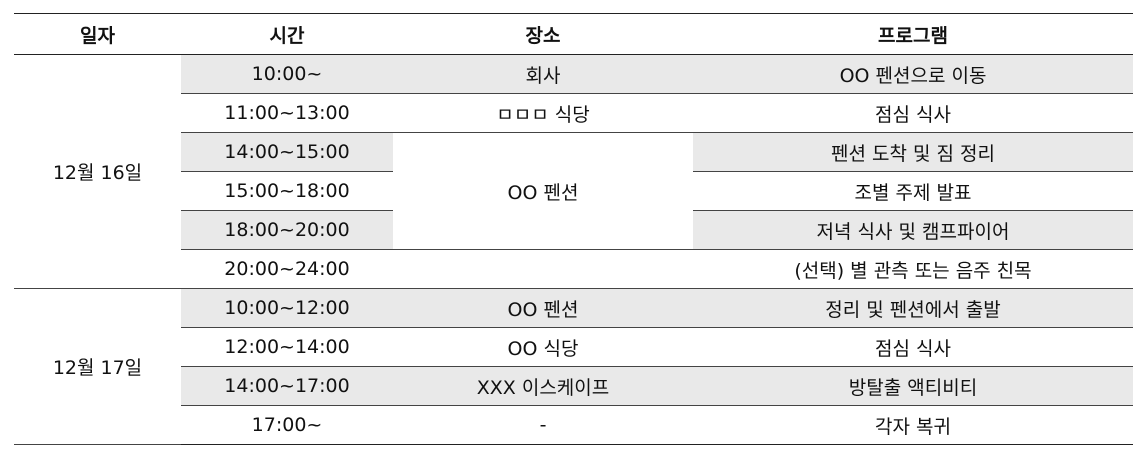 The height and width of the screenshot is (455, 1146). I want to click on program-cell: OO 펜션으로 이동, so click(913, 74).